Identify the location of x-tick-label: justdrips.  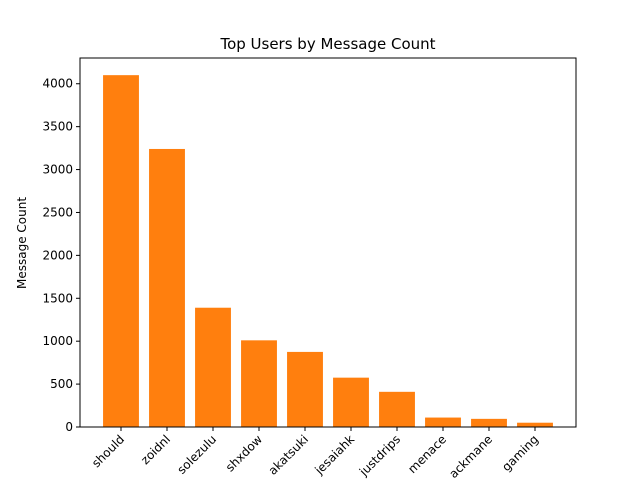
(379, 455).